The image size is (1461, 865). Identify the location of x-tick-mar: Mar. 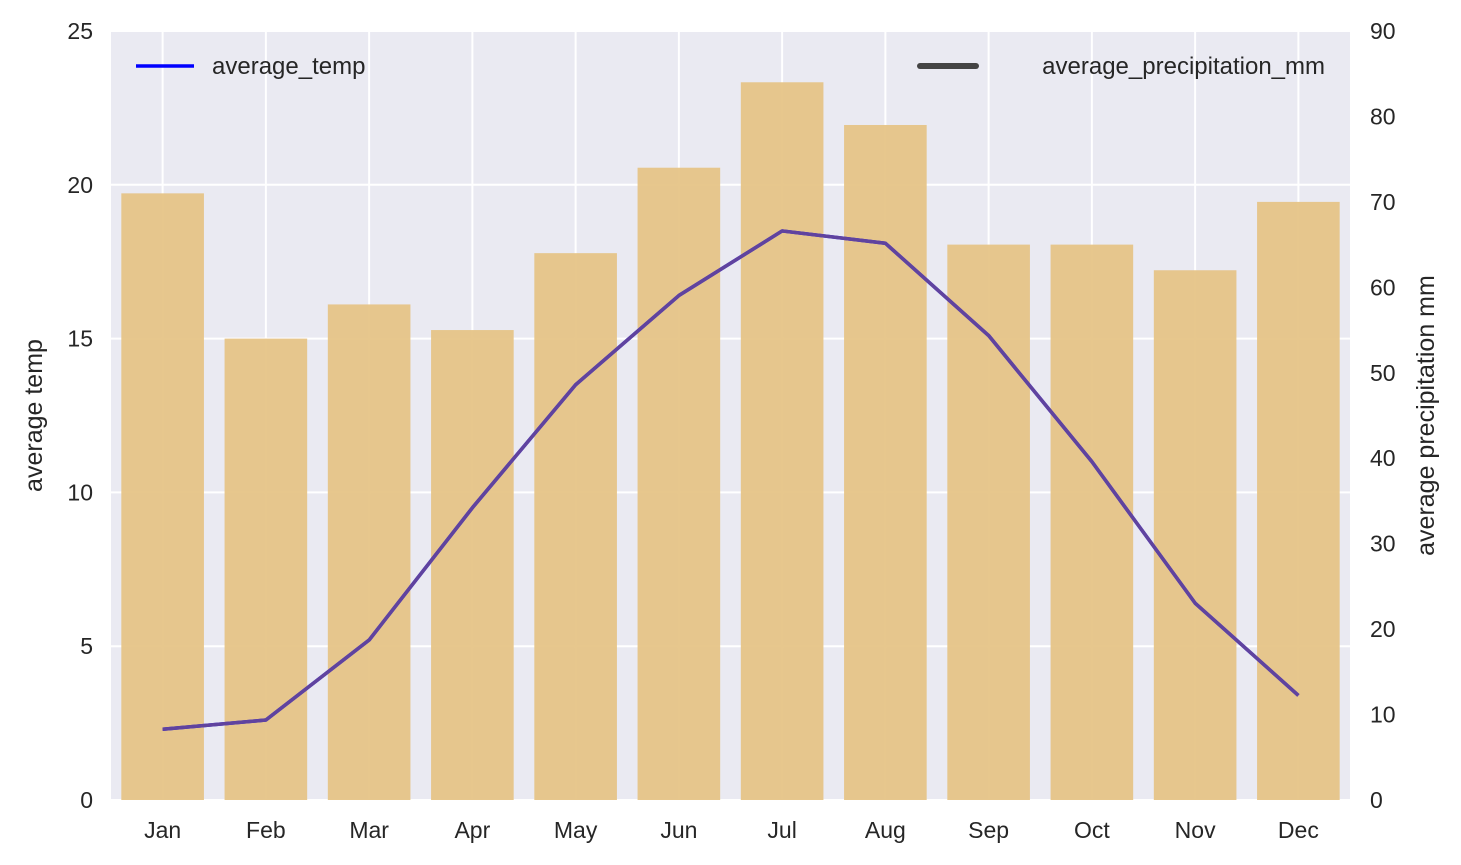
(369, 830).